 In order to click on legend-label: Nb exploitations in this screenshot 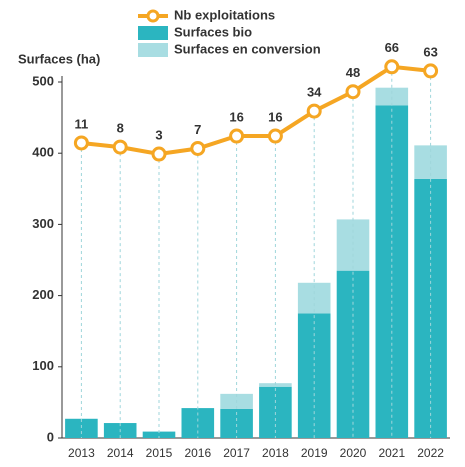, I will do `click(224, 14)`.